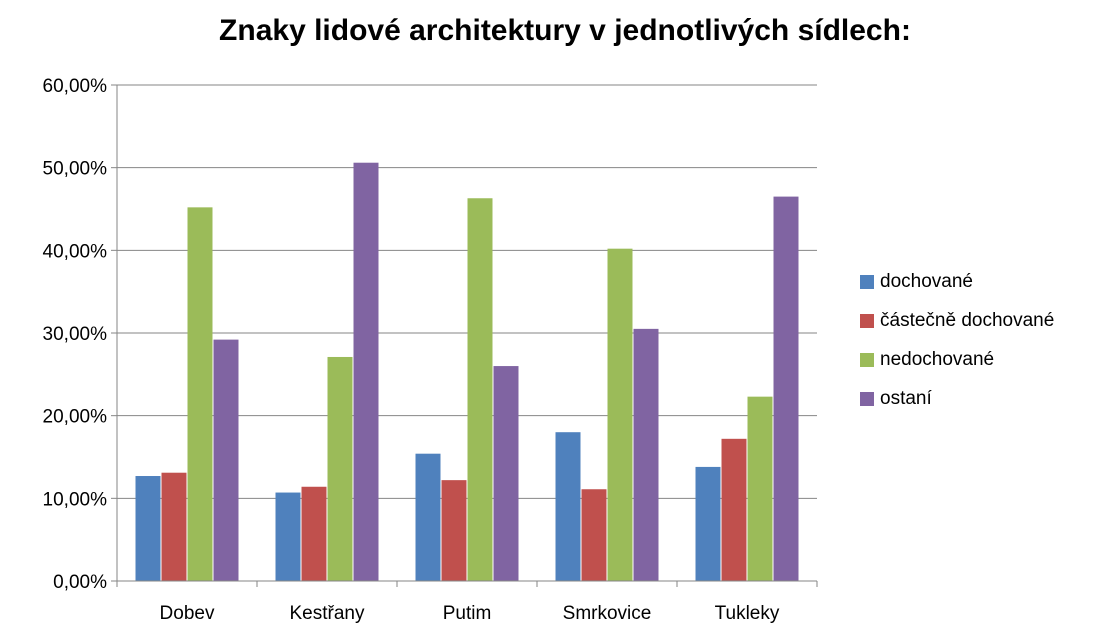 Image resolution: width=1102 pixels, height=626 pixels. What do you see at coordinates (75, 499) in the screenshot?
I see `y-tick-label: 10,00%` at bounding box center [75, 499].